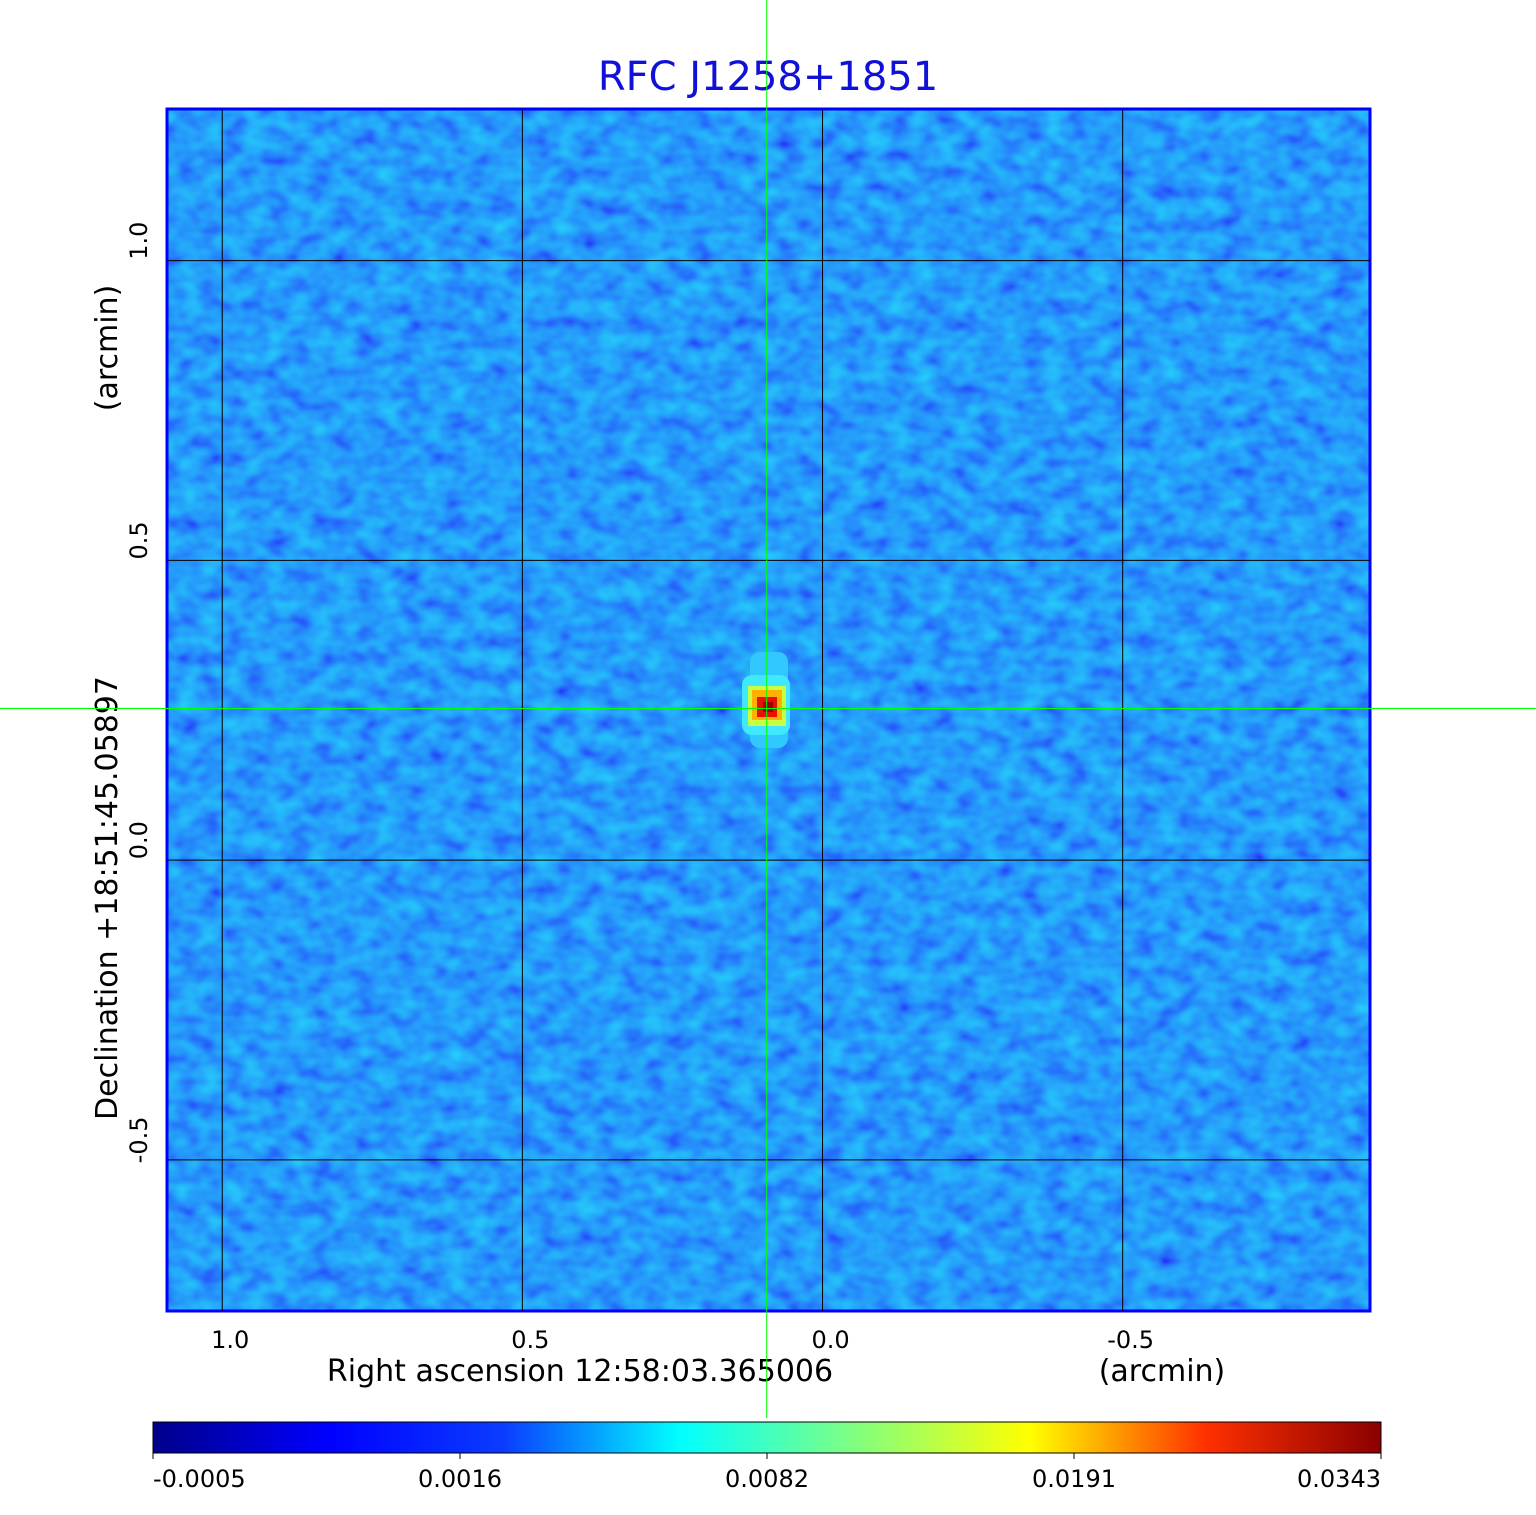 The width and height of the screenshot is (1536, 1515). What do you see at coordinates (767, 1479) in the screenshot?
I see `colorbar-tick-label: 0.0082` at bounding box center [767, 1479].